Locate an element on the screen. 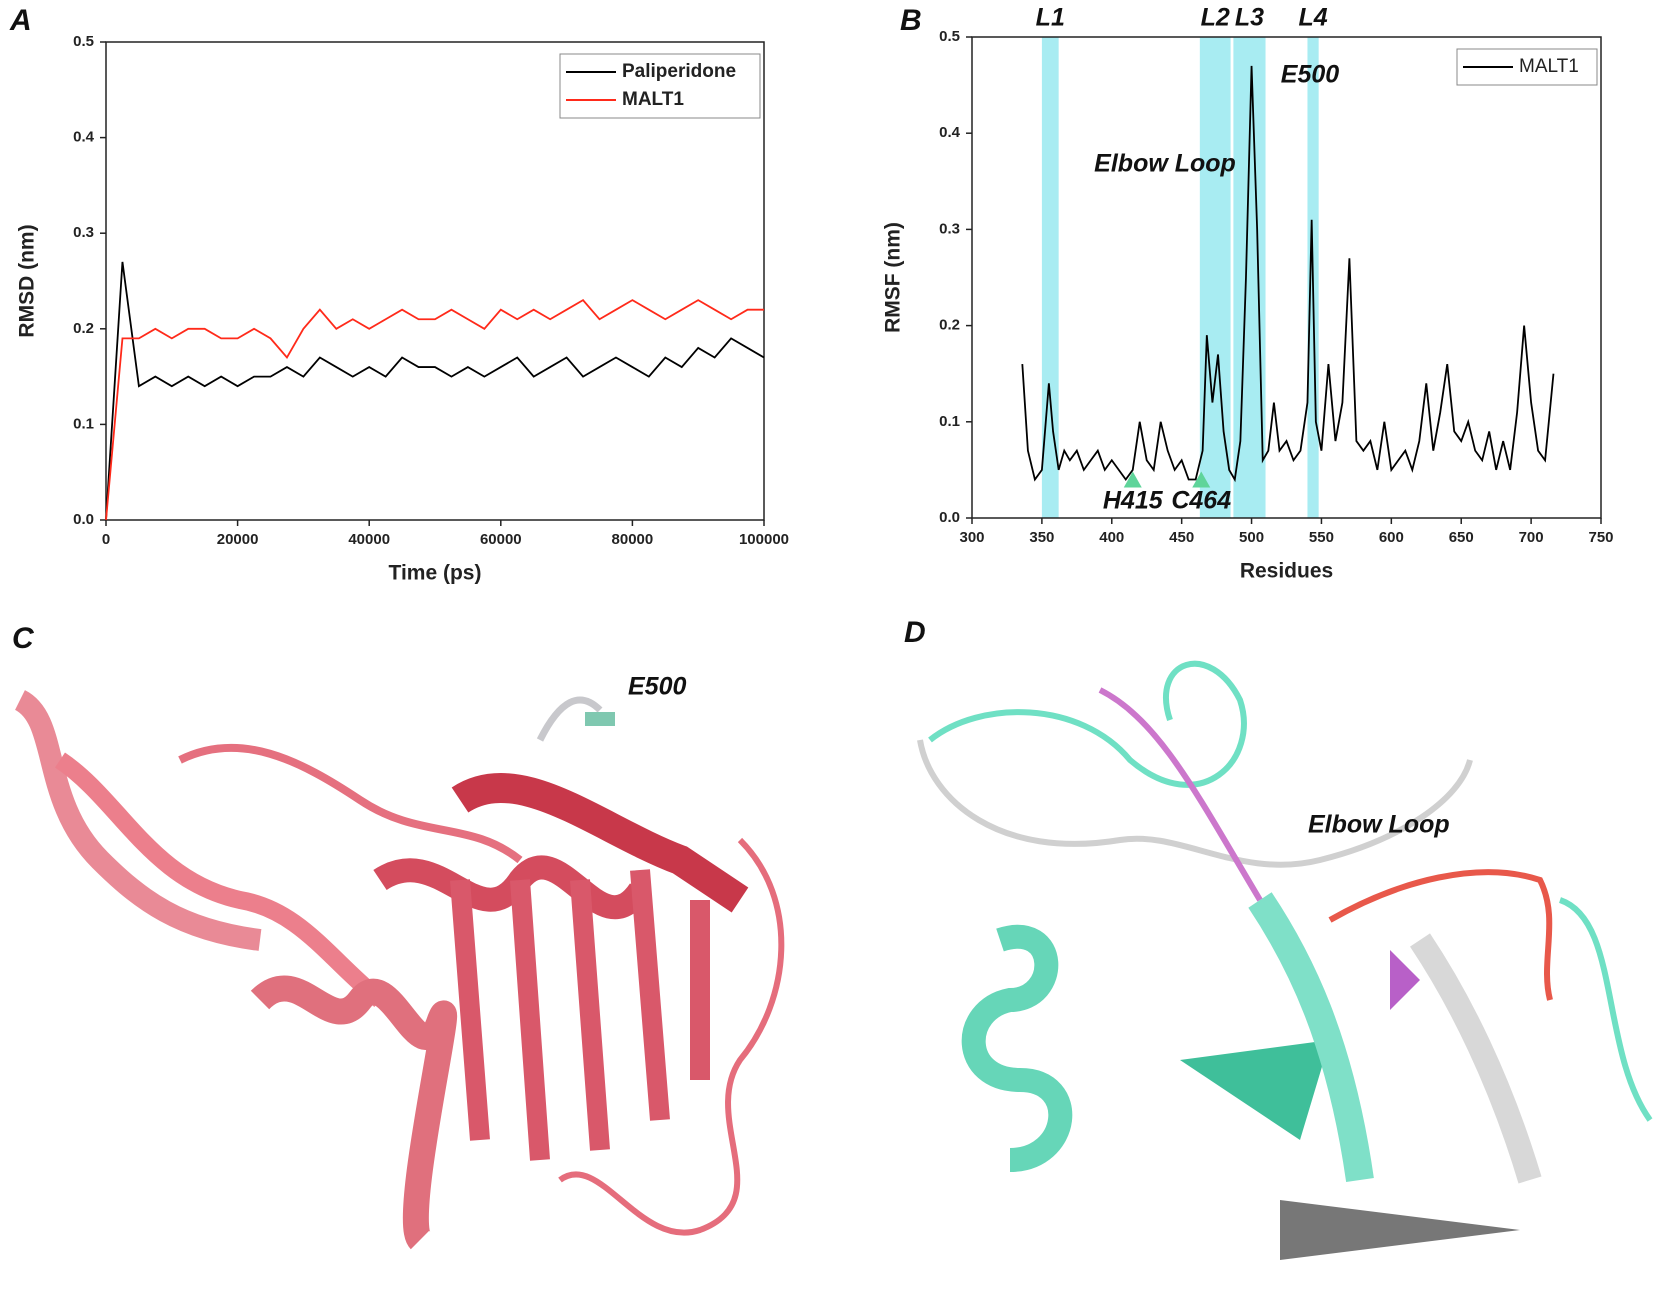 This screenshot has width=1654, height=1300. annotation: Elbow Loop is located at coordinates (1165, 164).